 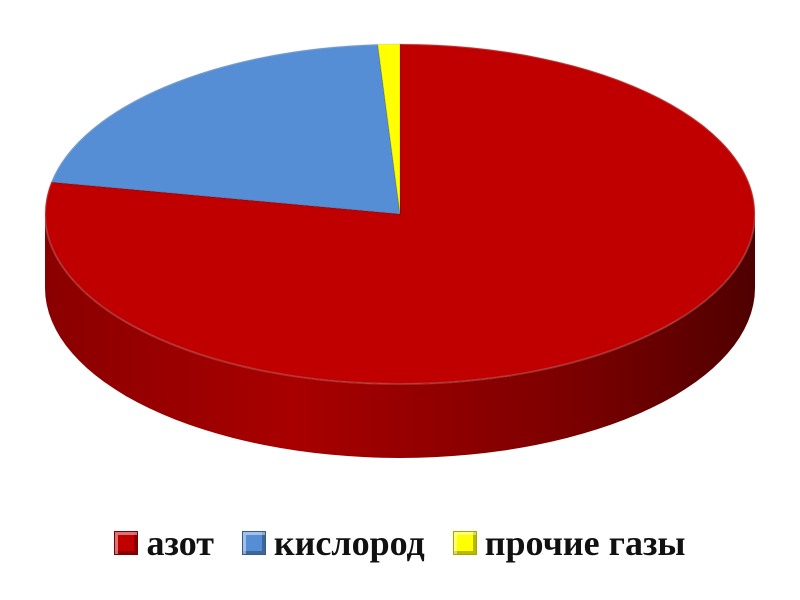 What do you see at coordinates (464, 543) in the screenshot?
I see `legend-swatch-other-gases` at bounding box center [464, 543].